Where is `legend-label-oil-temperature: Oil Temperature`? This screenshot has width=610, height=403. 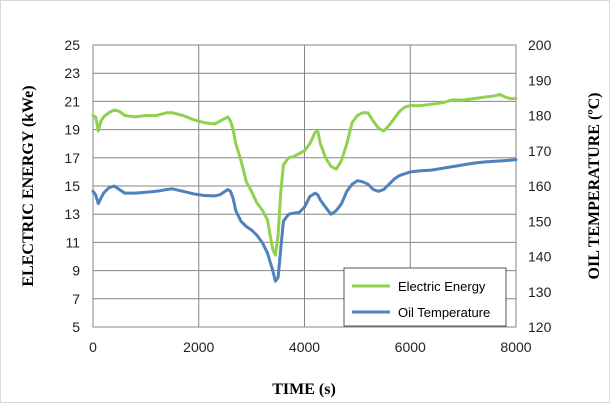
legend-label-oil-temperature: Oil Temperature is located at coordinates (444, 312).